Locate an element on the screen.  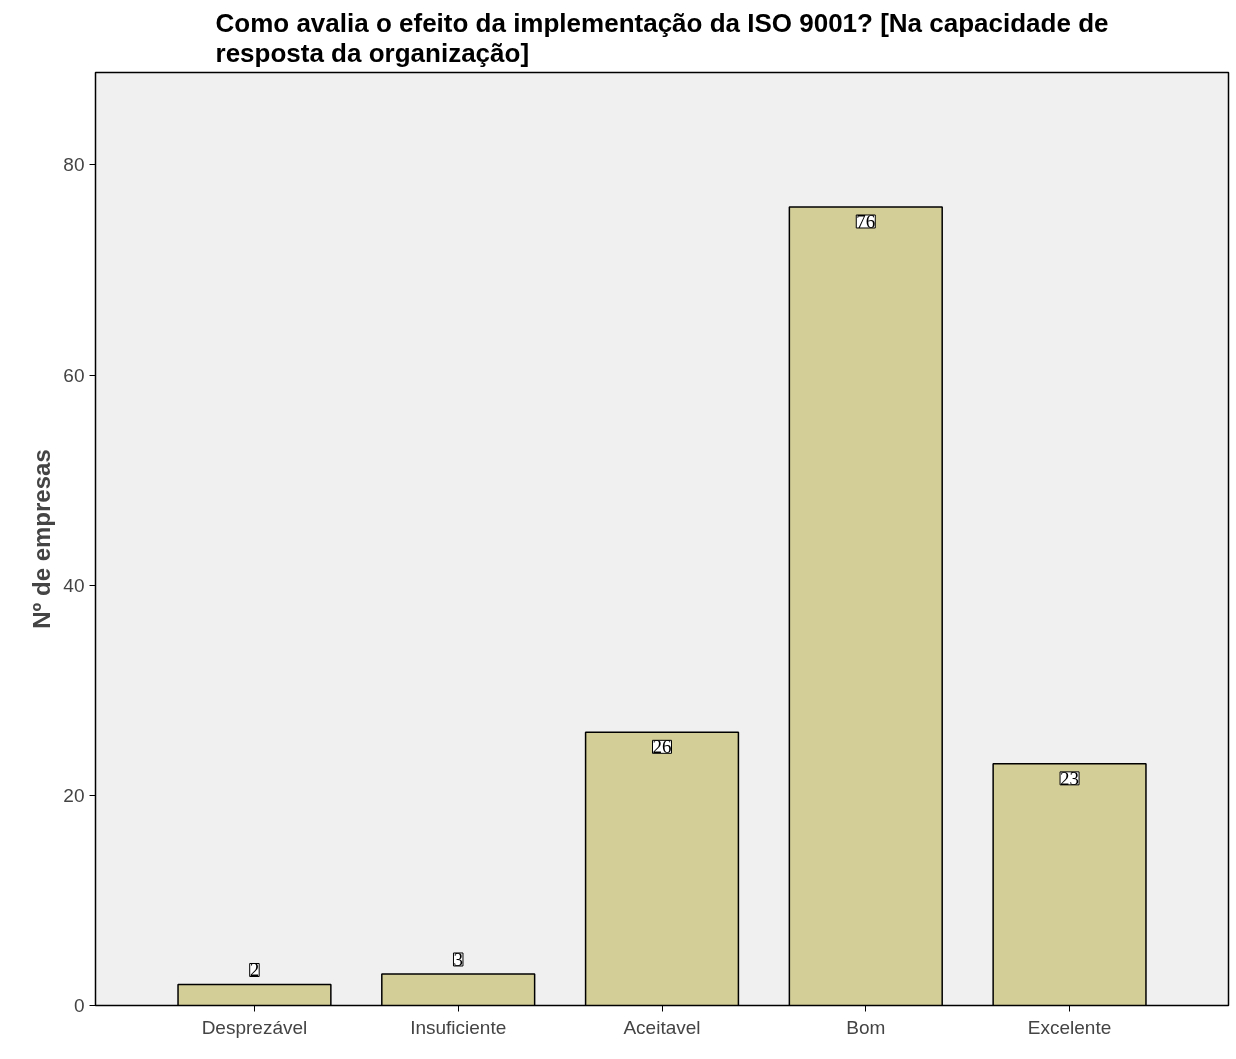
x-tick-label: Insuficiente is located at coordinates (458, 1027).